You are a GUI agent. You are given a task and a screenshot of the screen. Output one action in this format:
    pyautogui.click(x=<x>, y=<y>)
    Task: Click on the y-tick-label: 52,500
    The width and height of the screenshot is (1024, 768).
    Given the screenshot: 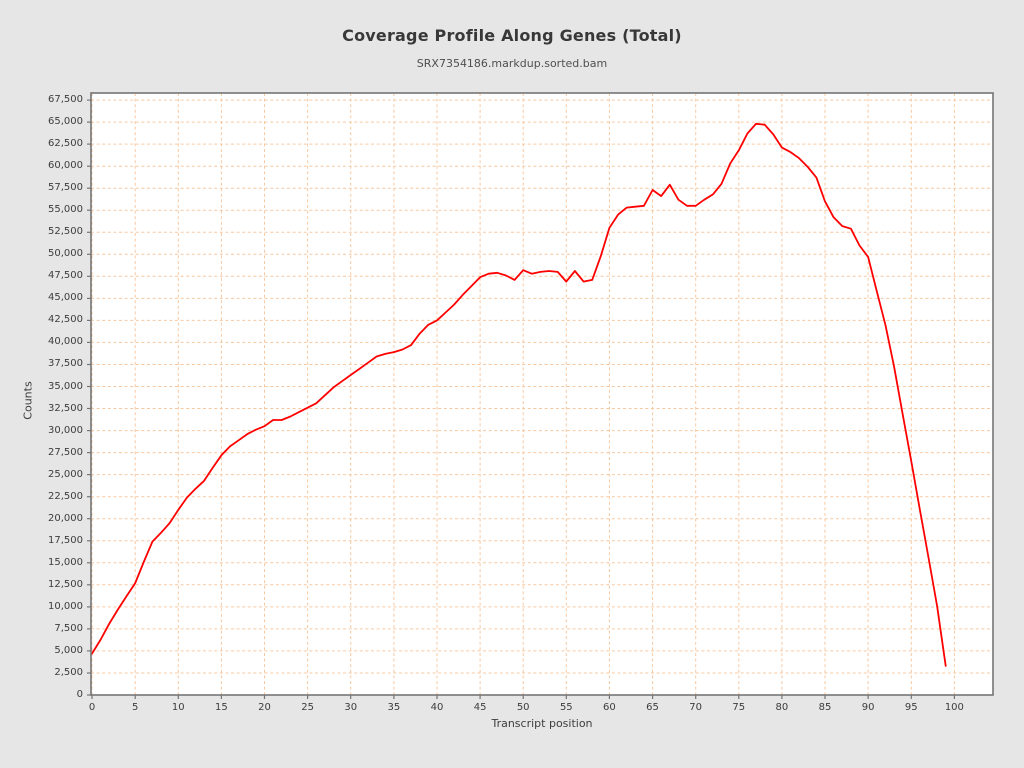 What is the action you would take?
    pyautogui.click(x=65, y=232)
    